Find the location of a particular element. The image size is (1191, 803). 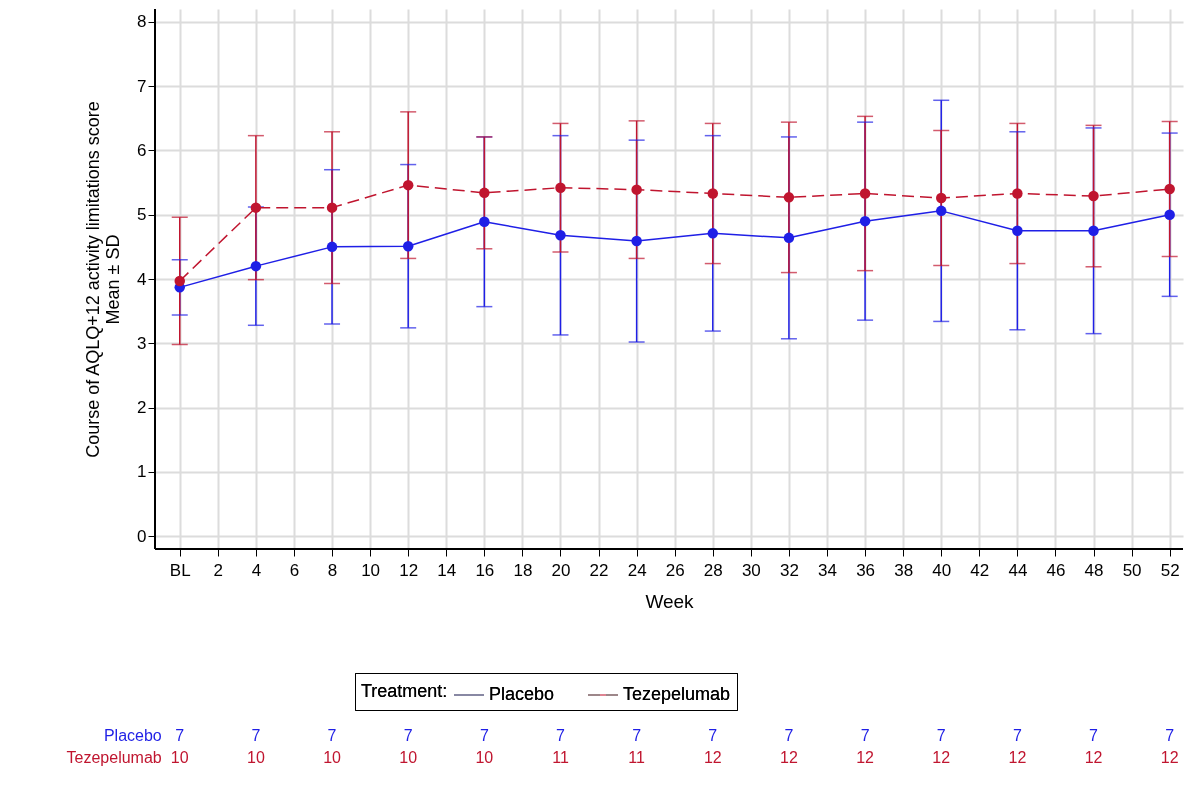

x-tick-label: 4 is located at coordinates (256, 570).